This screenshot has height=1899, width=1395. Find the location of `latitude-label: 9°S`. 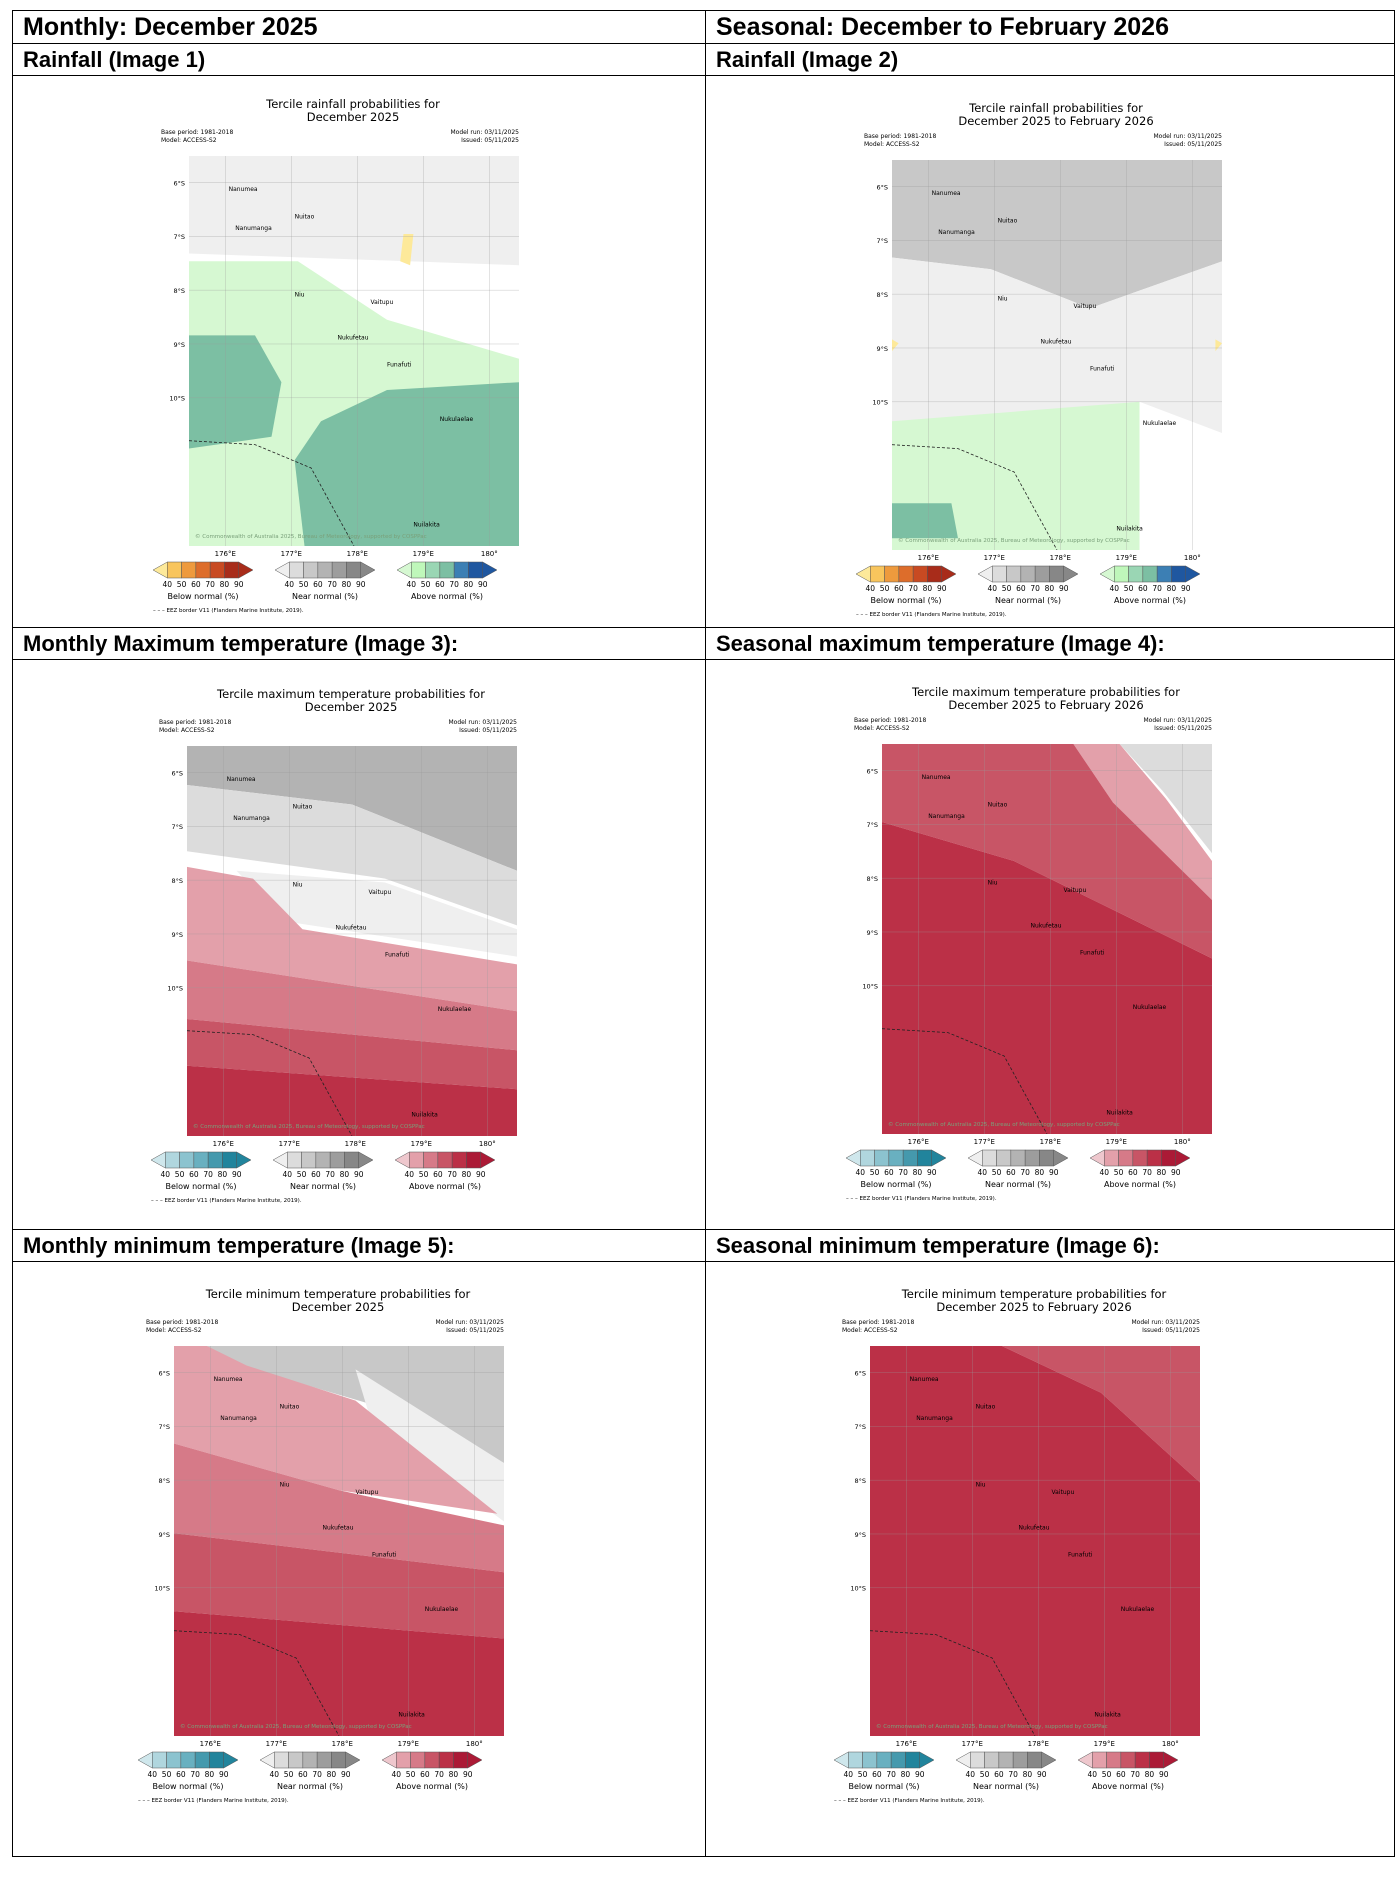

latitude-label: 9°S is located at coordinates (164, 1535).